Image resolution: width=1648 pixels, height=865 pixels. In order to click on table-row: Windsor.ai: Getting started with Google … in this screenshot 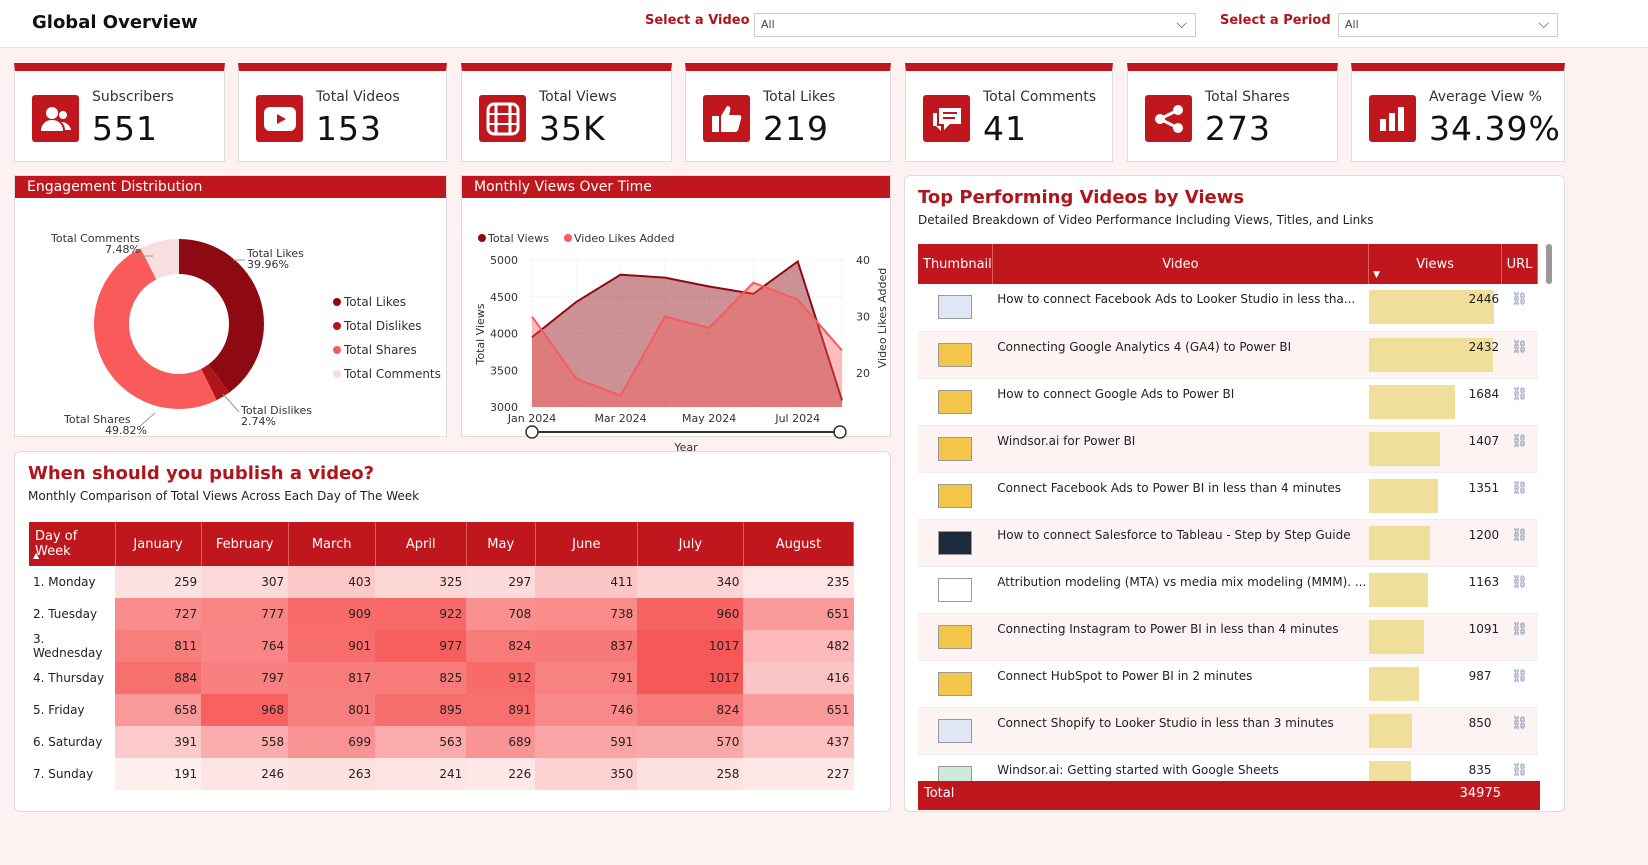, I will do `click(1228, 769)`.